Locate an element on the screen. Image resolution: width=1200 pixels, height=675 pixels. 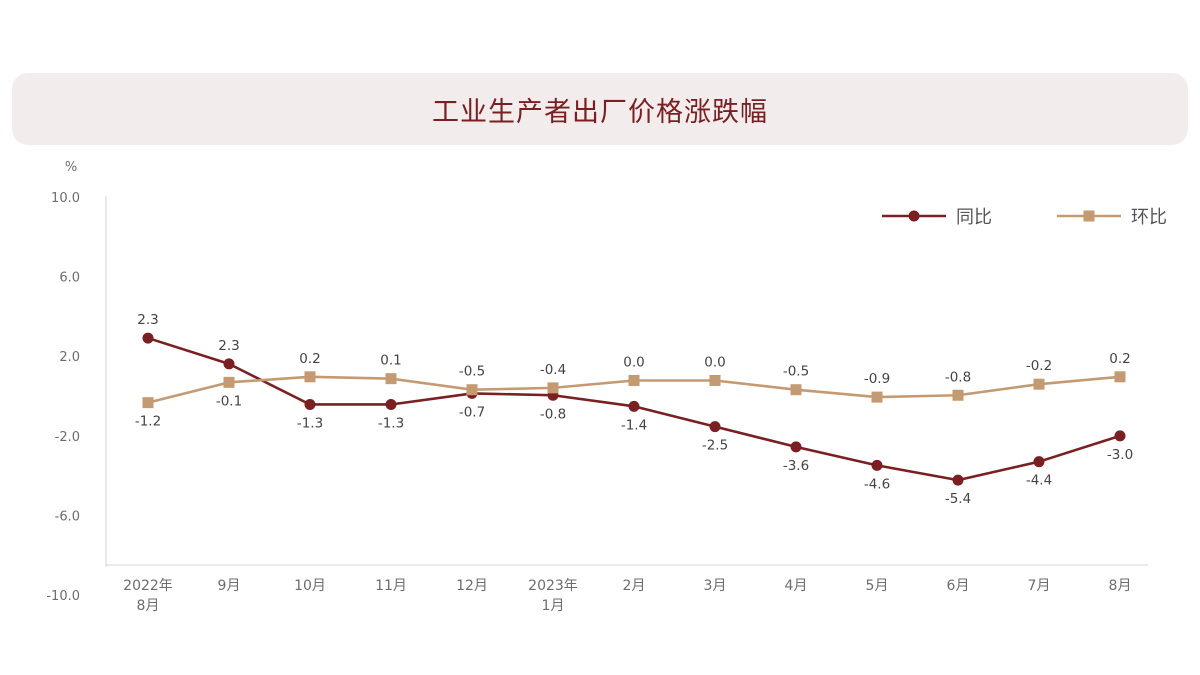
x-tick-label: 6月 is located at coordinates (958, 586).